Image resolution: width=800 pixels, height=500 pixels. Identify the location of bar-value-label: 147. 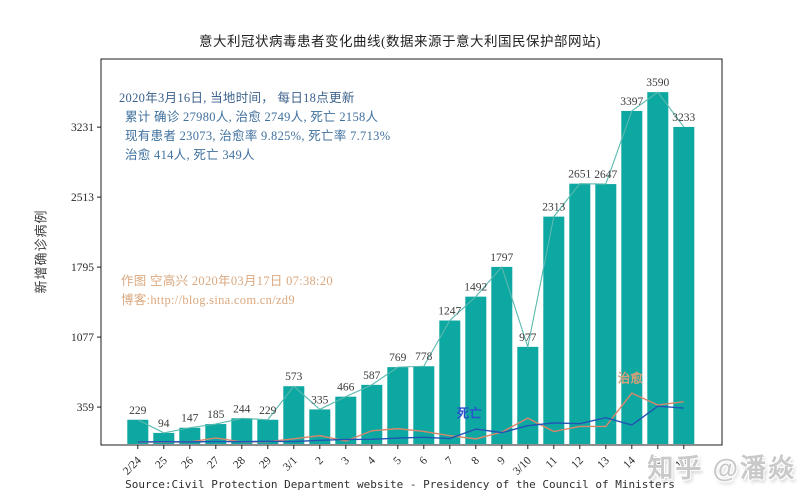
(190, 419).